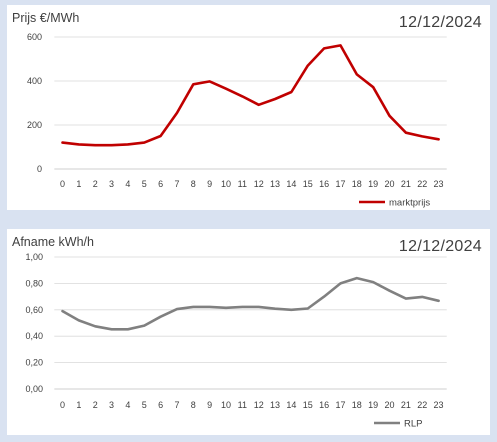 The image size is (497, 442). I want to click on x-tick-label: 13, so click(275, 184).